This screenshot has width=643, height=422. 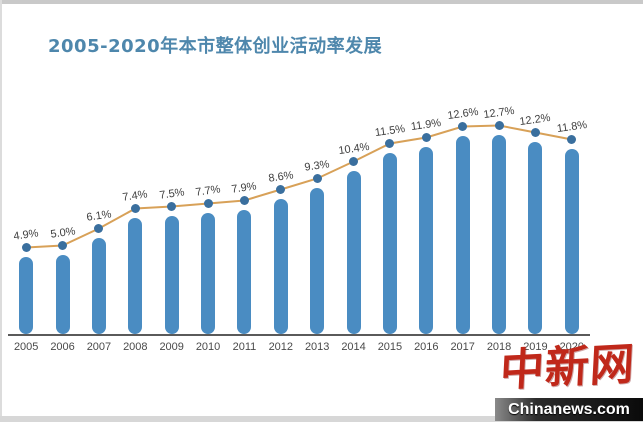 I want to click on x-tick-label: 2017, so click(x=462, y=347).